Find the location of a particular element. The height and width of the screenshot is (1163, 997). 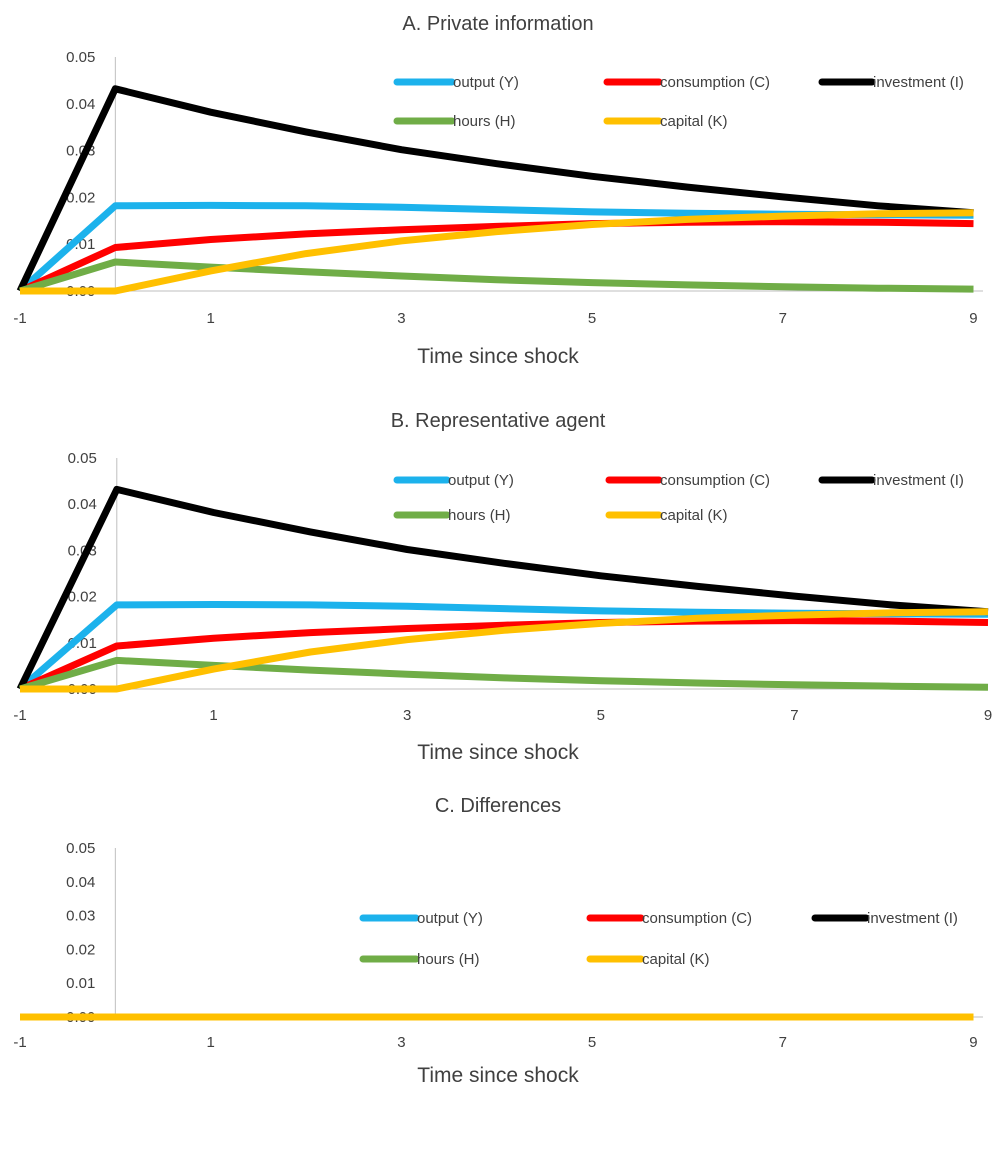

y-tick-label: 0.03 is located at coordinates (80, 916).